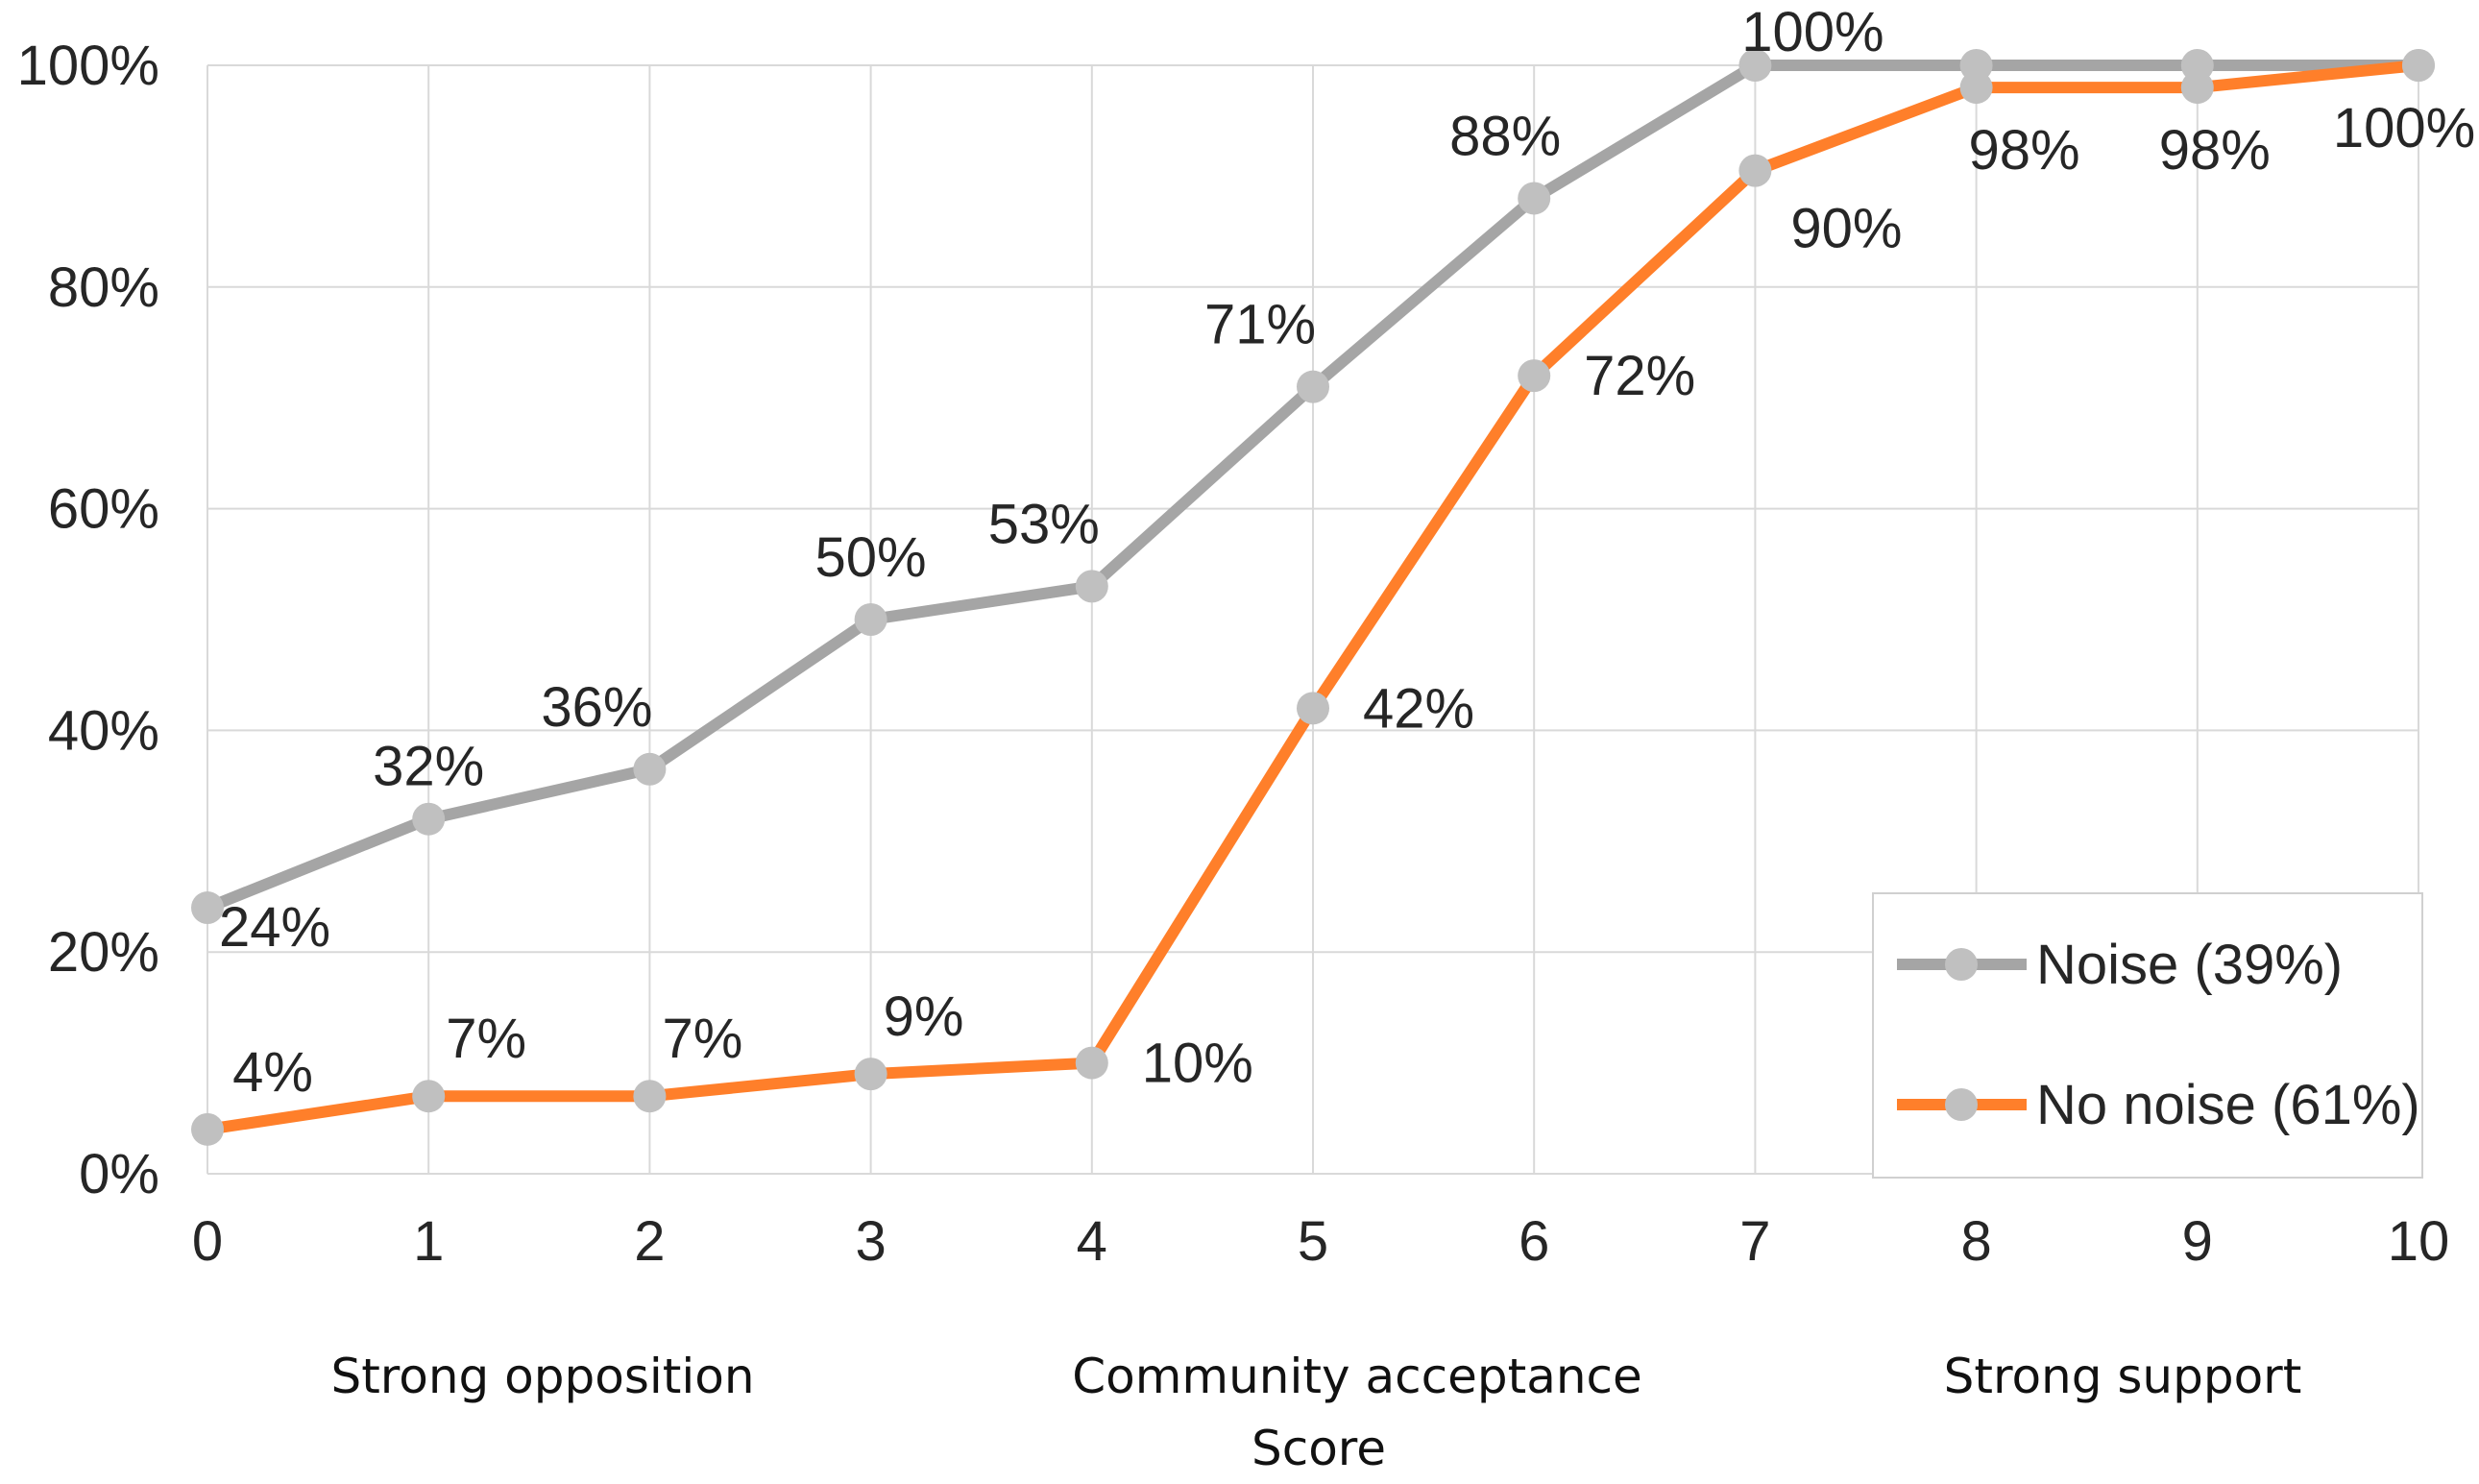 Image resolution: width=2479 pixels, height=1484 pixels. What do you see at coordinates (428, 1241) in the screenshot?
I see `x-tick-label: 1` at bounding box center [428, 1241].